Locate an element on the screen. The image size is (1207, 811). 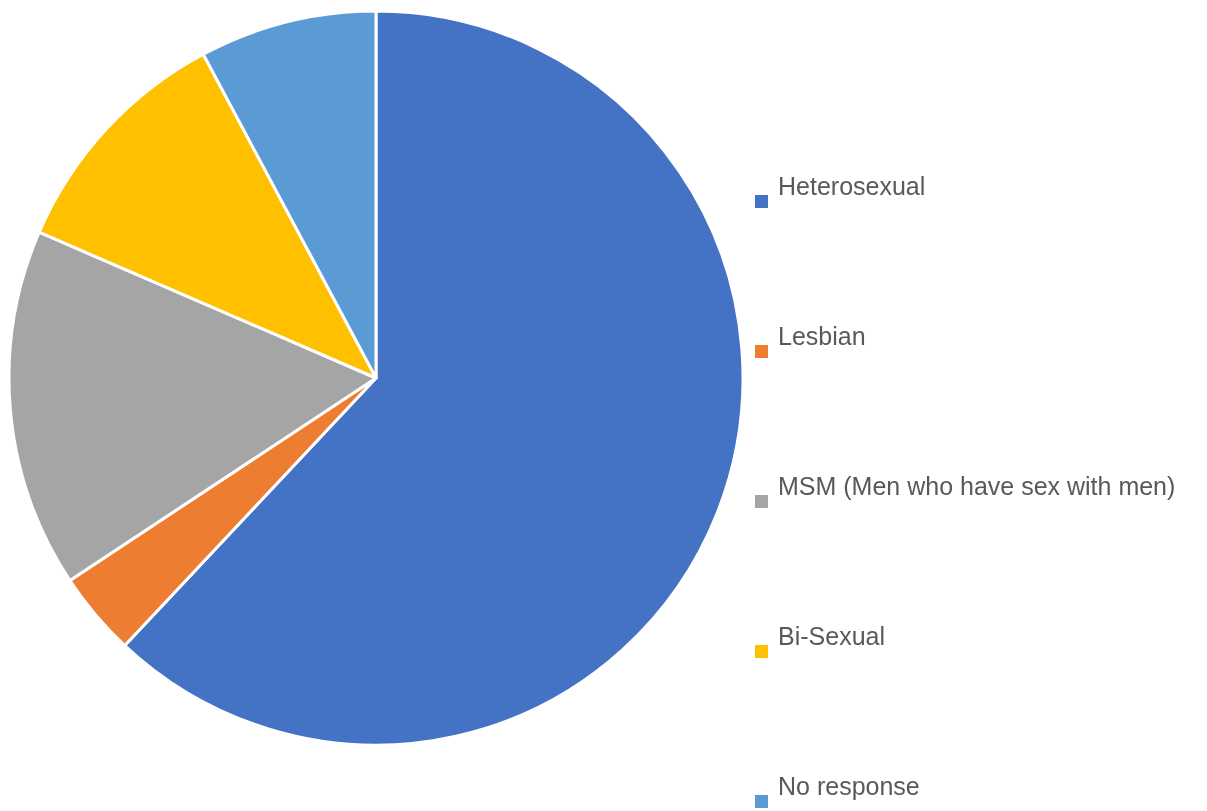
legend-label: No response is located at coordinates (849, 786).